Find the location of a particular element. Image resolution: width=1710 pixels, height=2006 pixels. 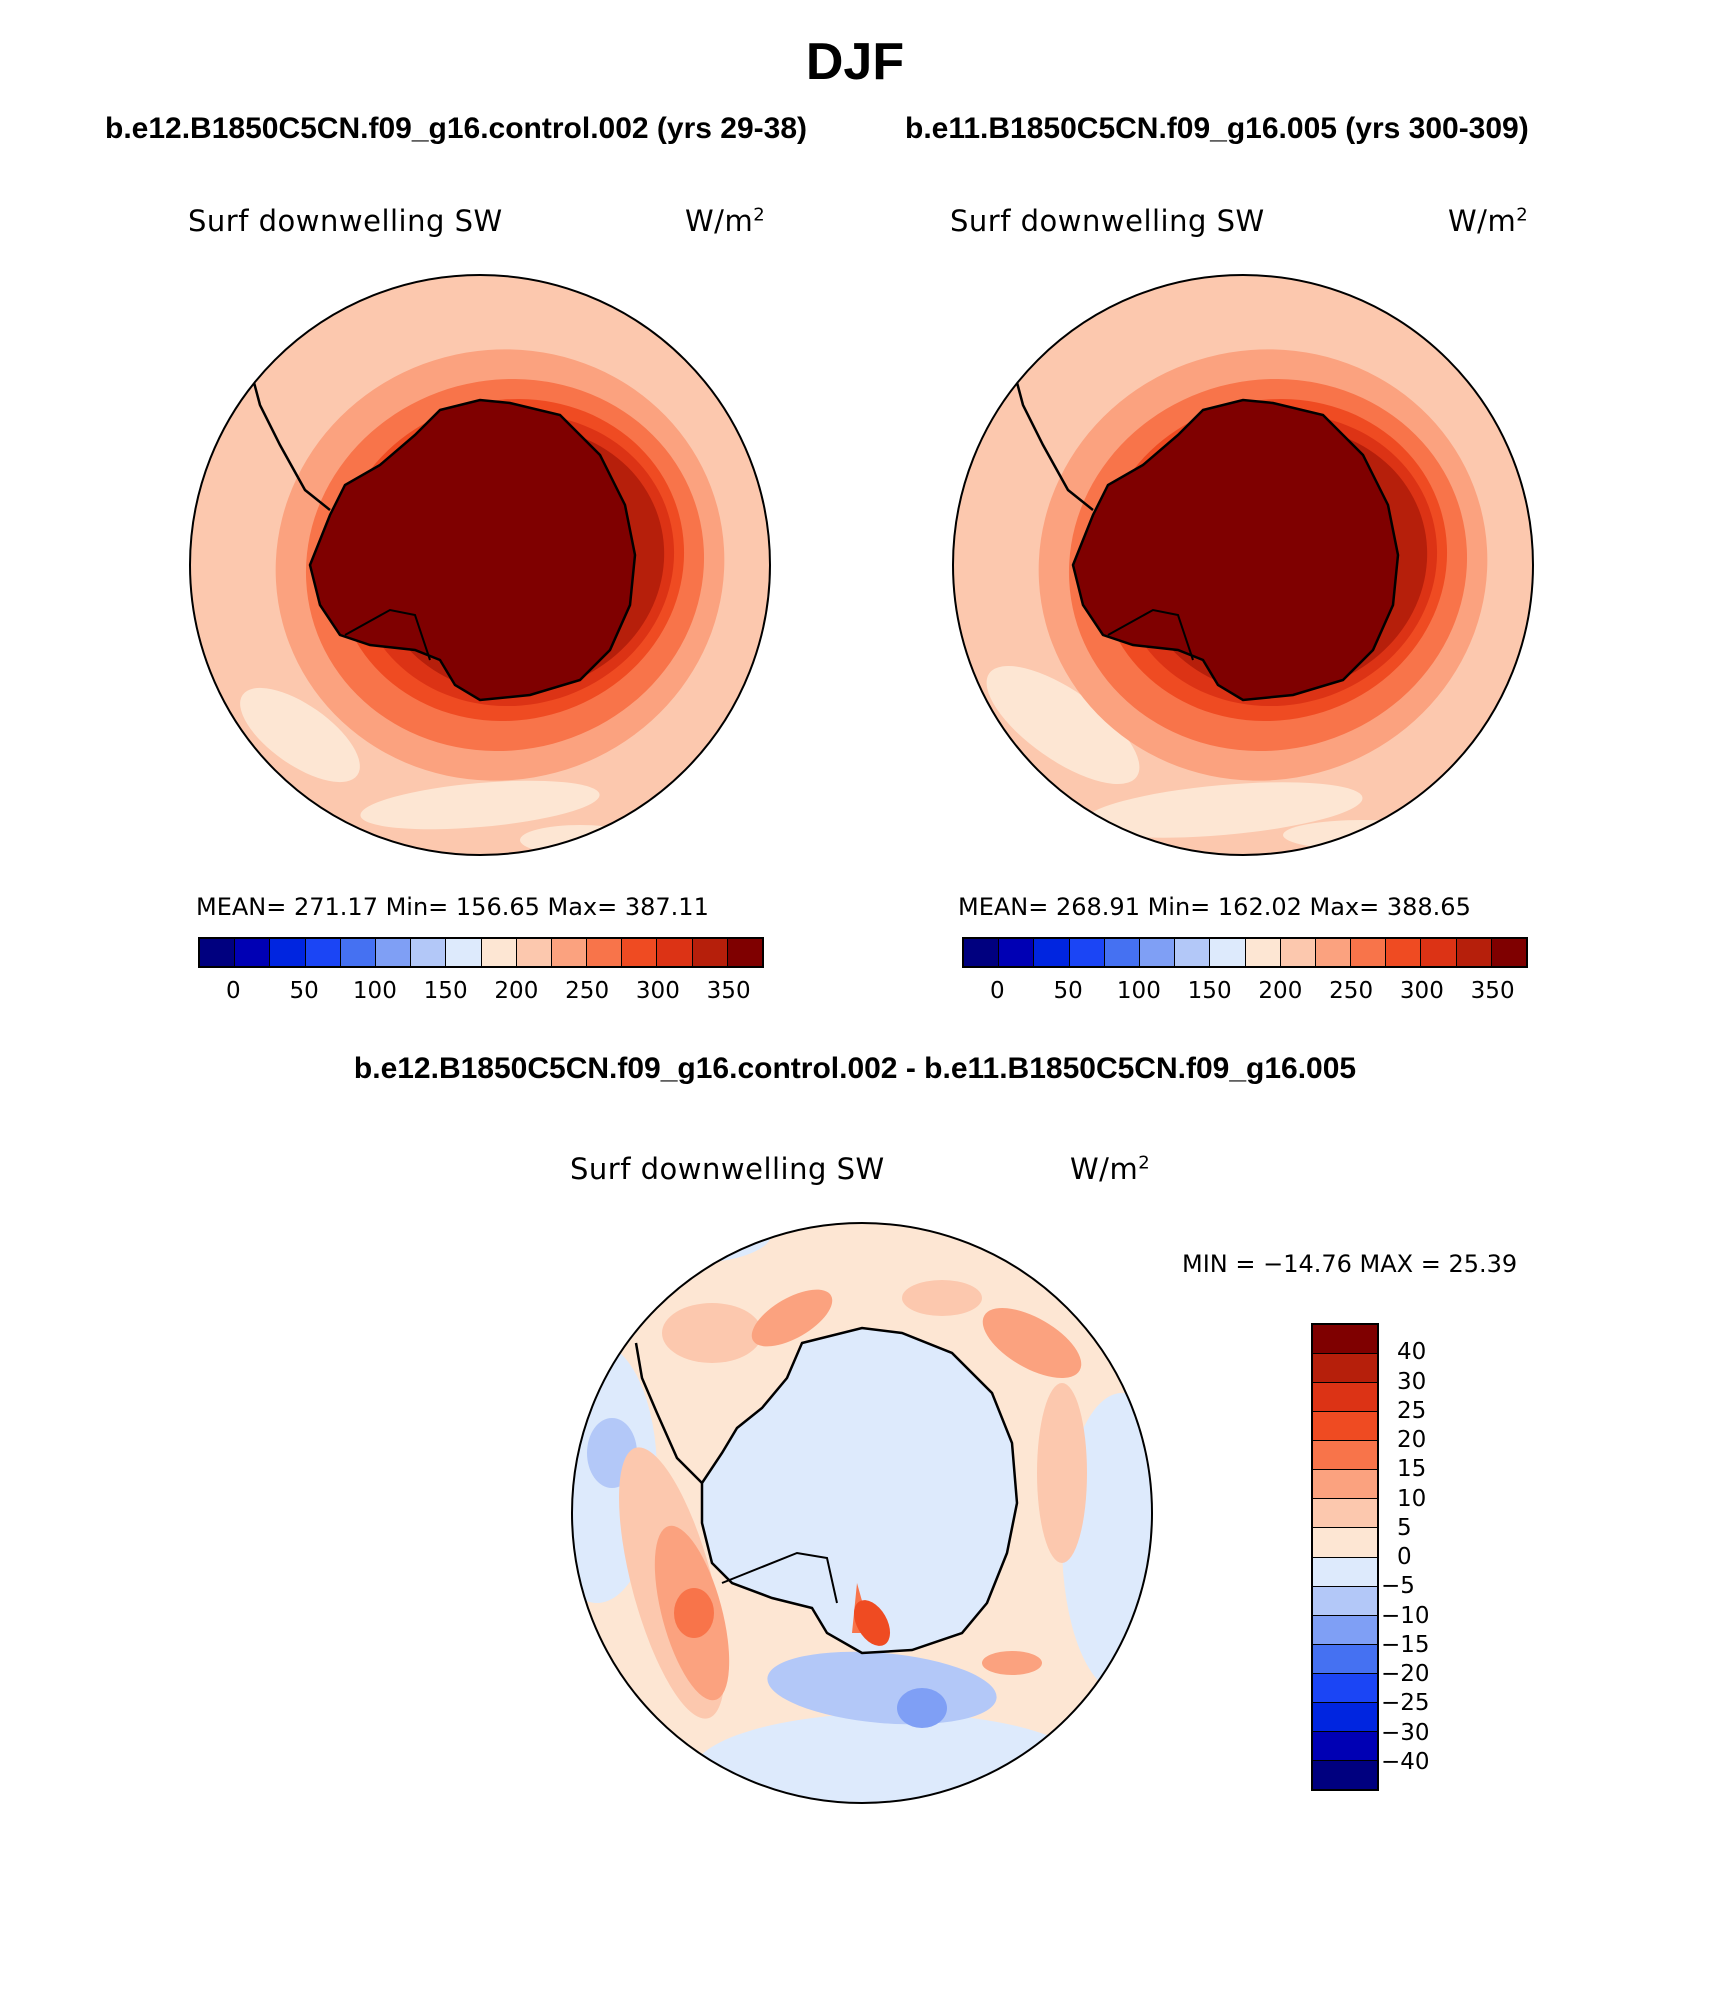

panel-2-units-label: W/m2 is located at coordinates (1488, 221).